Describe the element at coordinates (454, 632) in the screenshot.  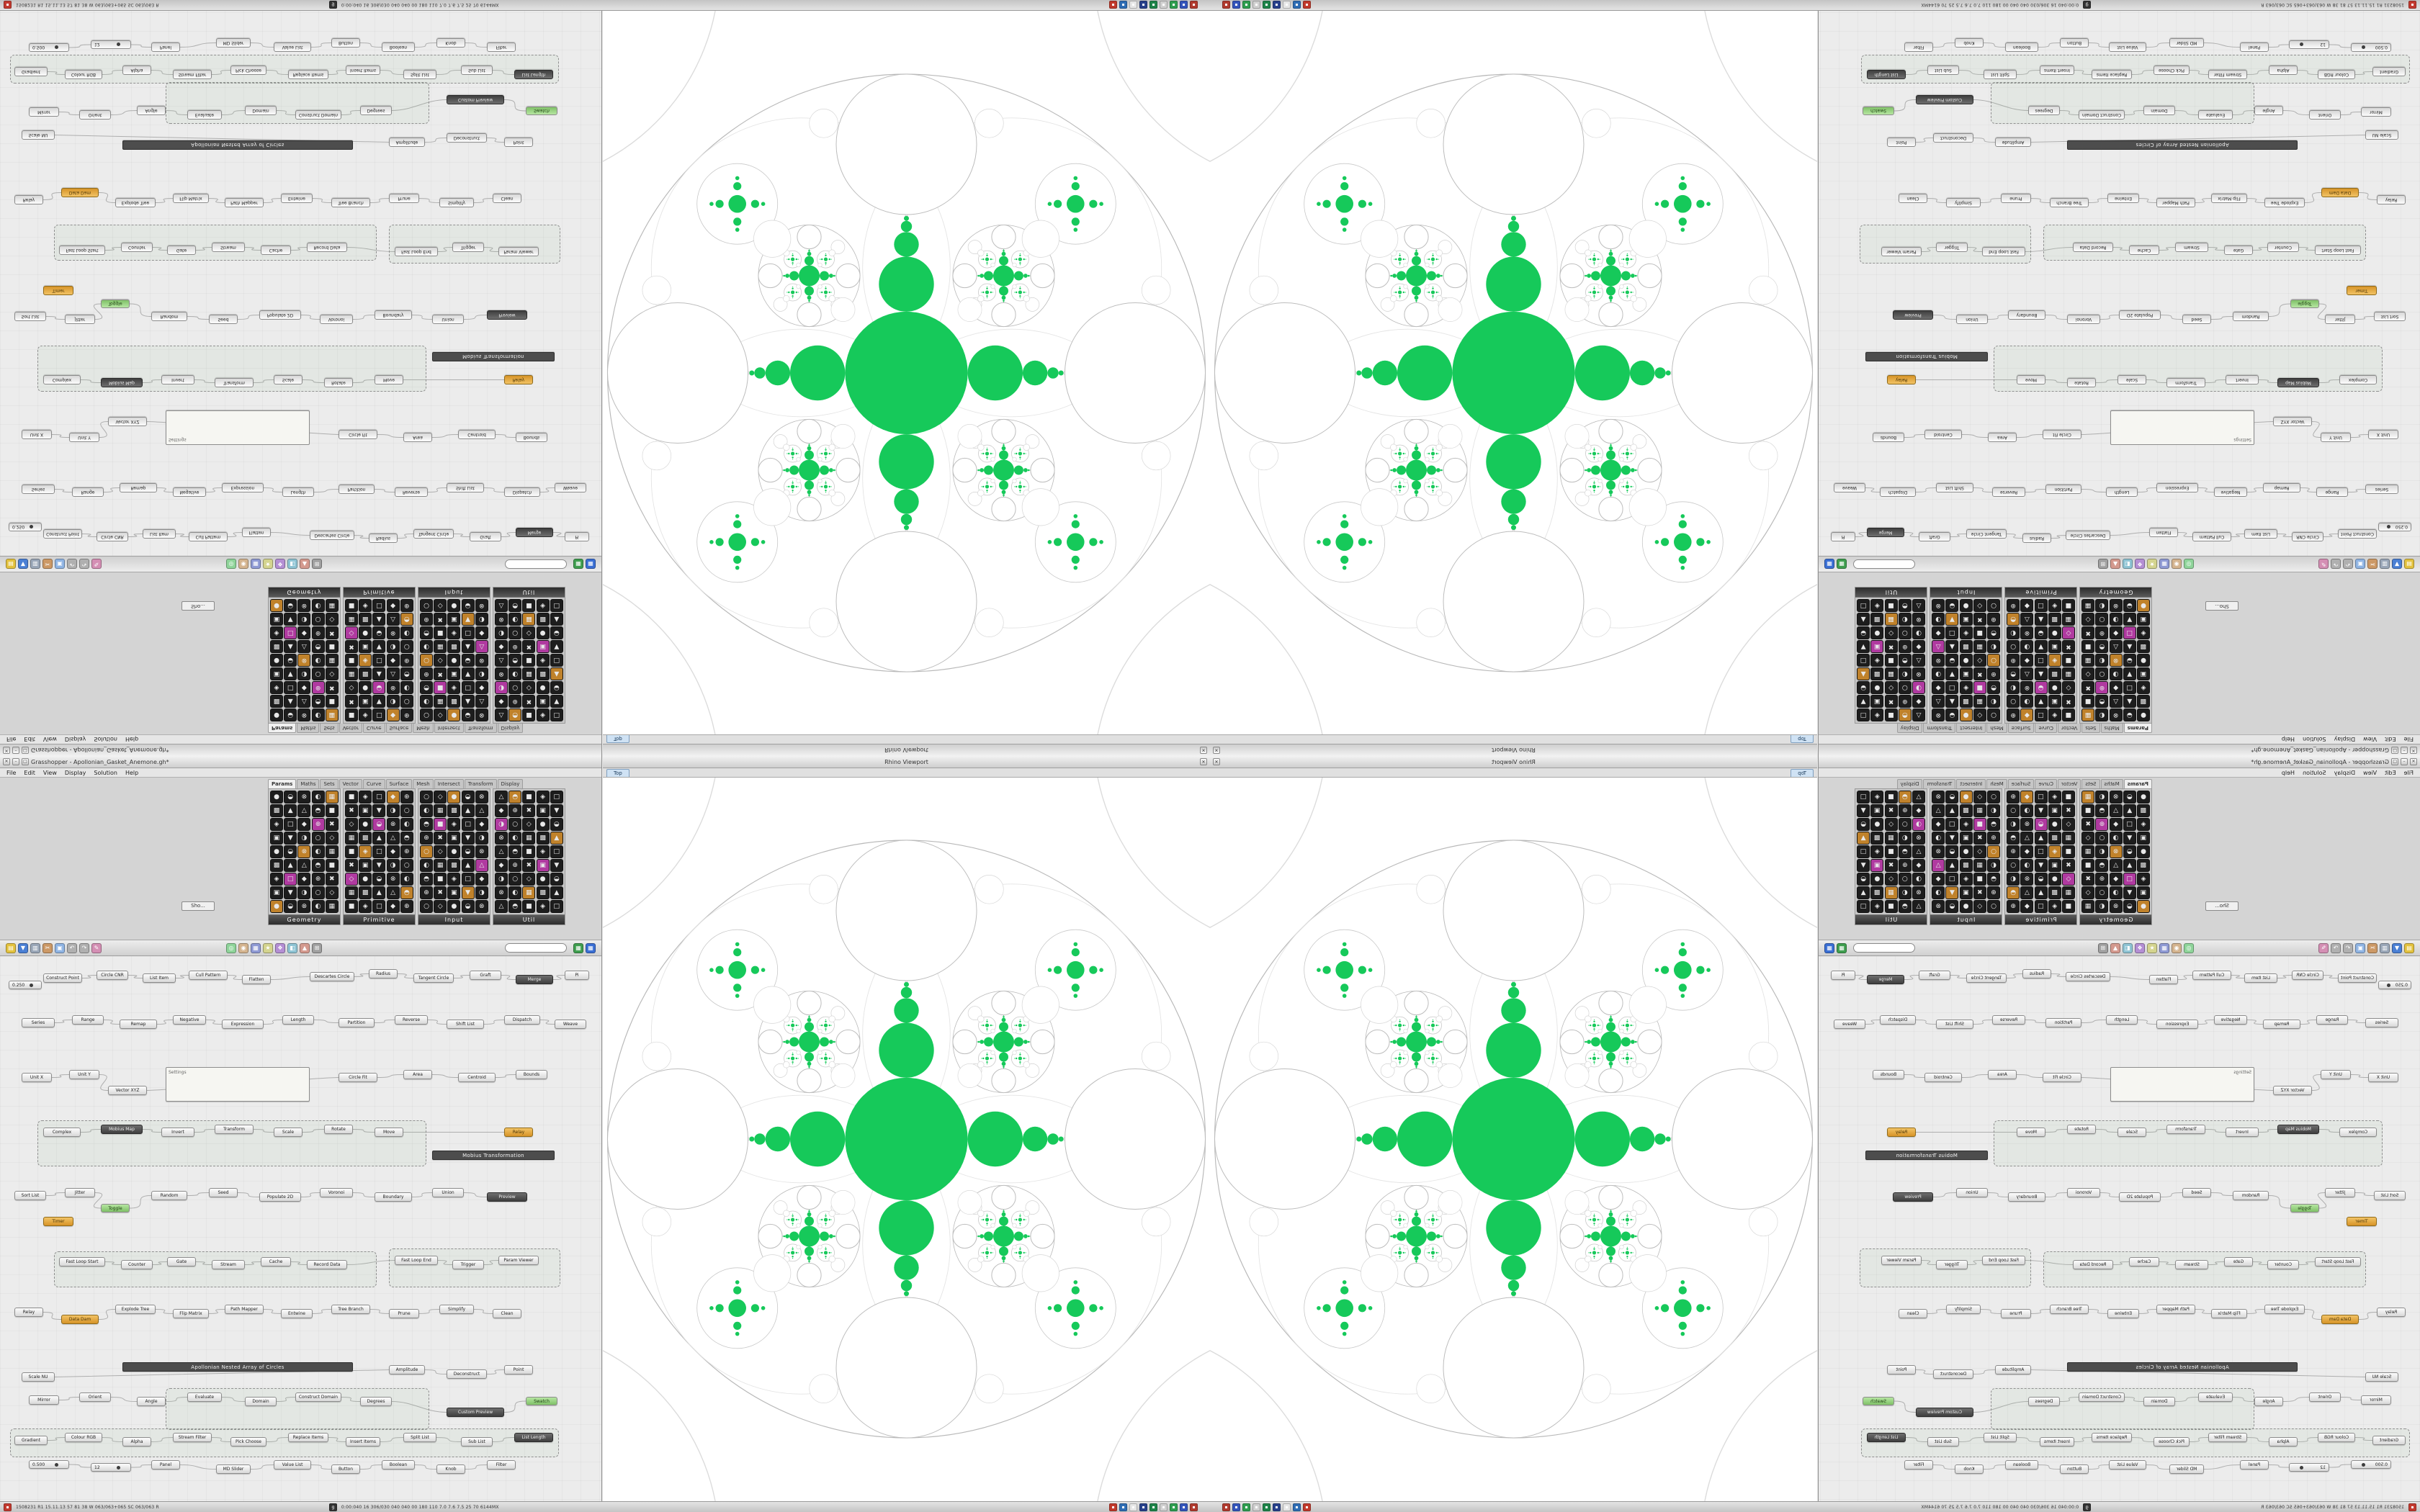
I see `component-icon: ◈` at that location.